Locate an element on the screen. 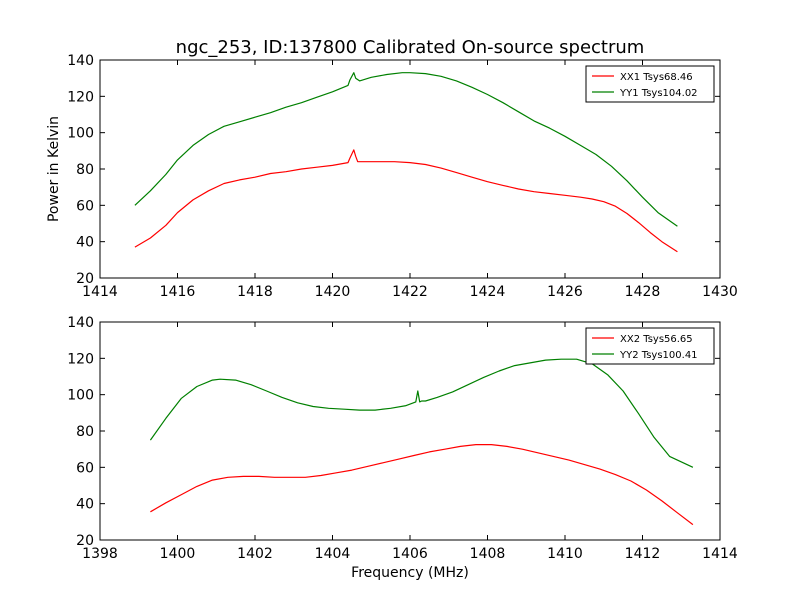  x-tick-label: 1422 is located at coordinates (410, 292).